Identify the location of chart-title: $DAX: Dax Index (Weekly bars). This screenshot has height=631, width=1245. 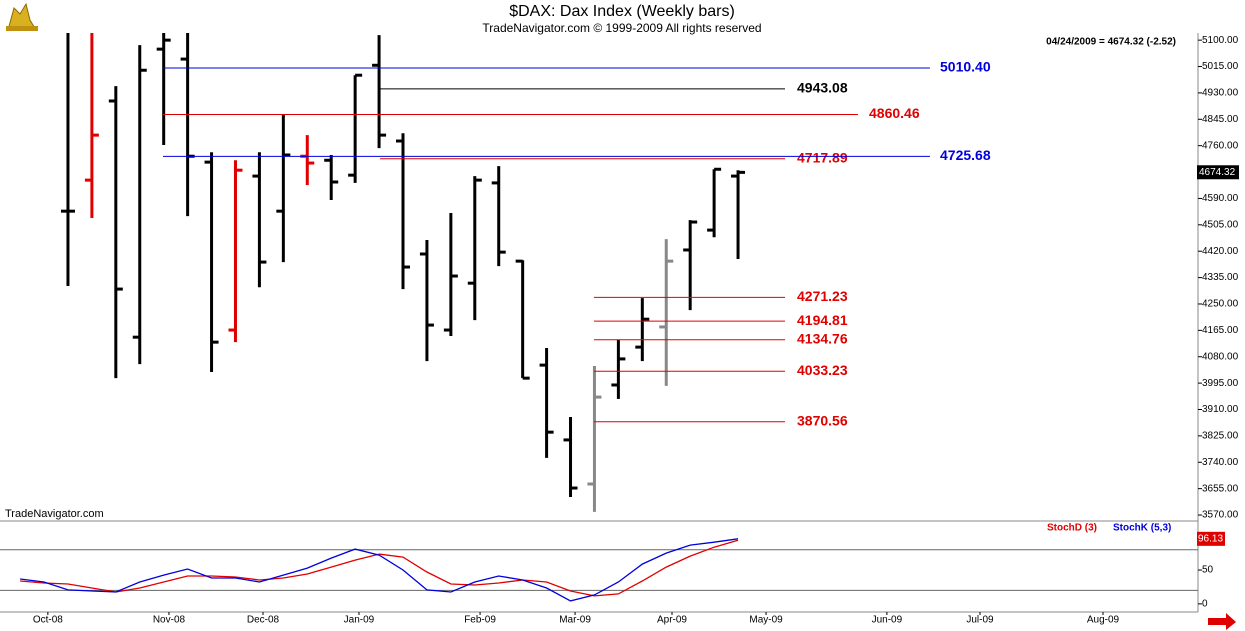
(622, 11).